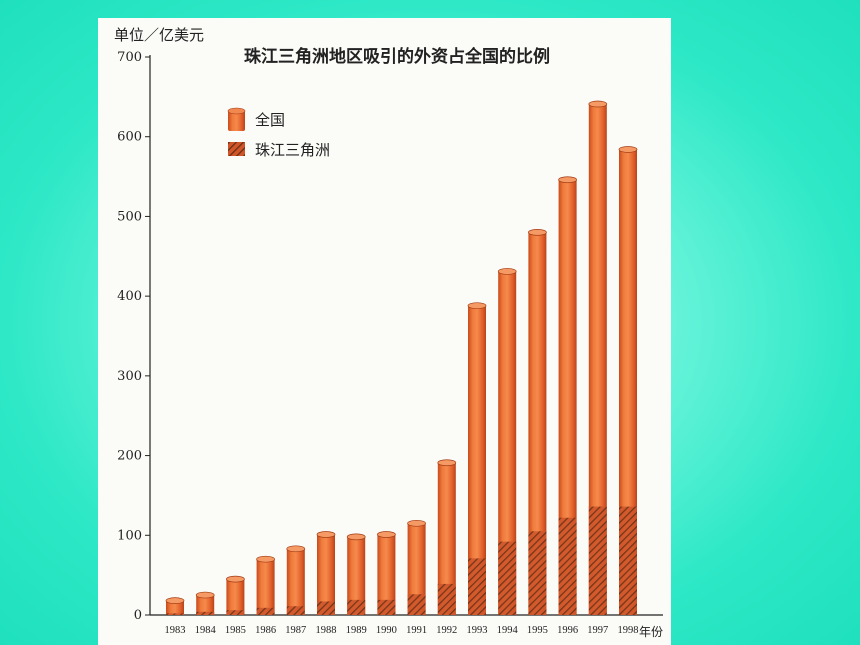 The height and width of the screenshot is (645, 860). I want to click on bar-group-1989, so click(356, 574).